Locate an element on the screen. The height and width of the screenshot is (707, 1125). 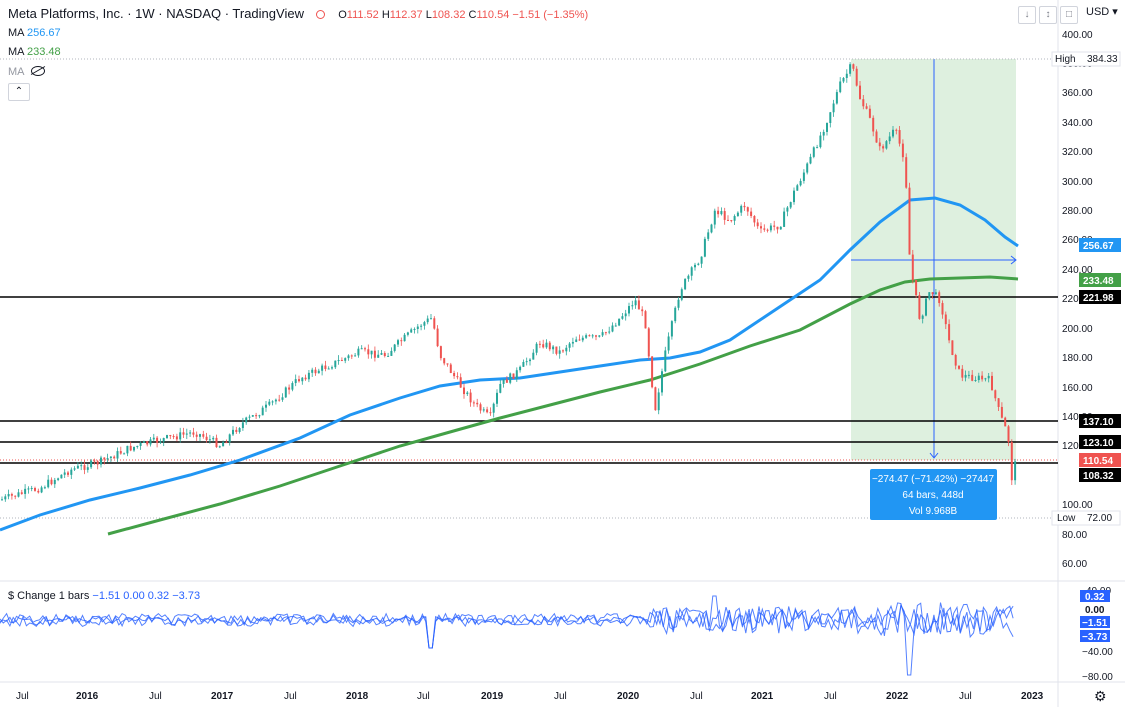
level3-price-label: 123.10 is located at coordinates (1098, 443).